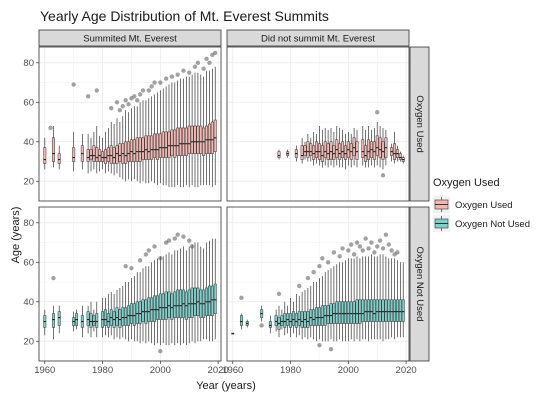 The width and height of the screenshot is (558, 420). What do you see at coordinates (218, 370) in the screenshot?
I see `x-tick-label: 2020` at bounding box center [218, 370].